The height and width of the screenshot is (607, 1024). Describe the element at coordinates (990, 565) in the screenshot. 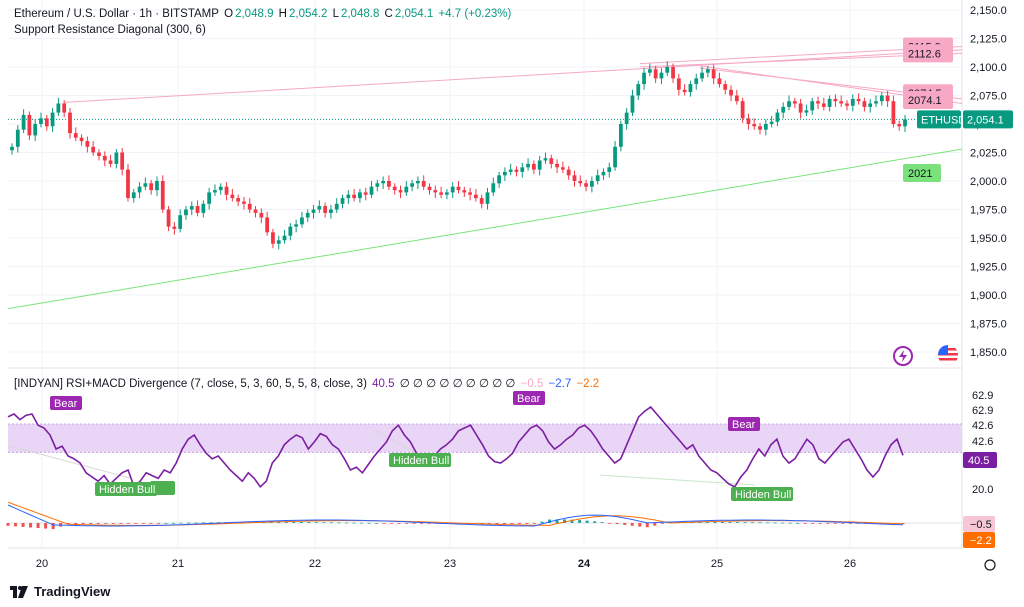

I see `settings-gear-icon` at that location.